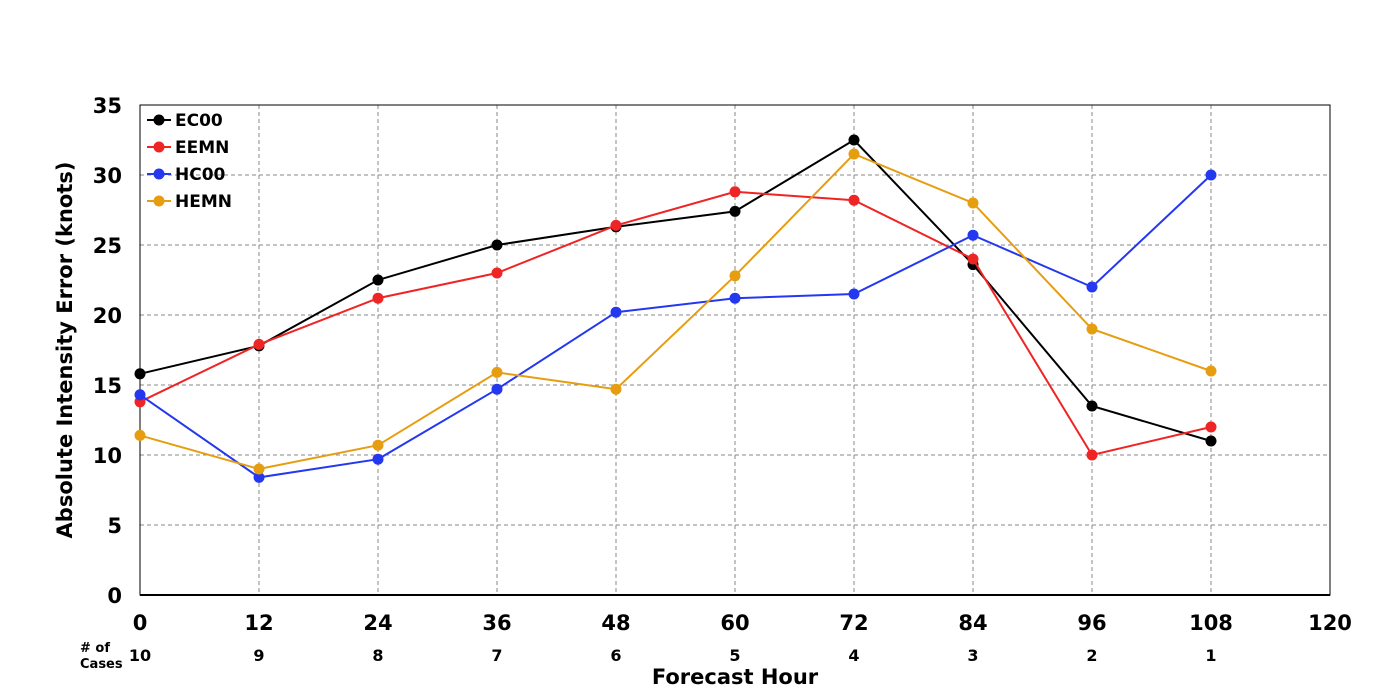 This screenshot has height=700, width=1400. Describe the element at coordinates (114, 526) in the screenshot. I see `y-tick-label: 5` at that location.